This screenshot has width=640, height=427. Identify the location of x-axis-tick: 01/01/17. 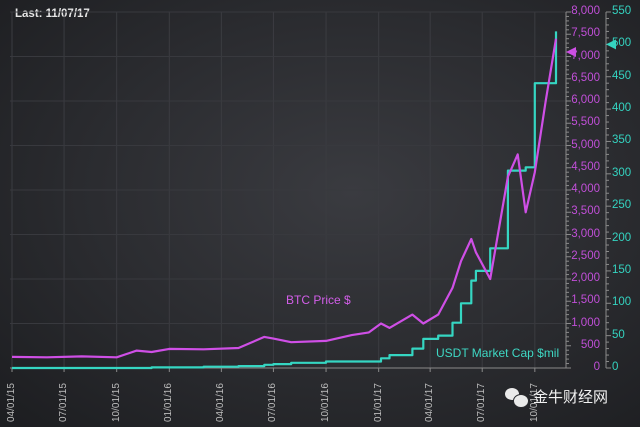
(378, 402).